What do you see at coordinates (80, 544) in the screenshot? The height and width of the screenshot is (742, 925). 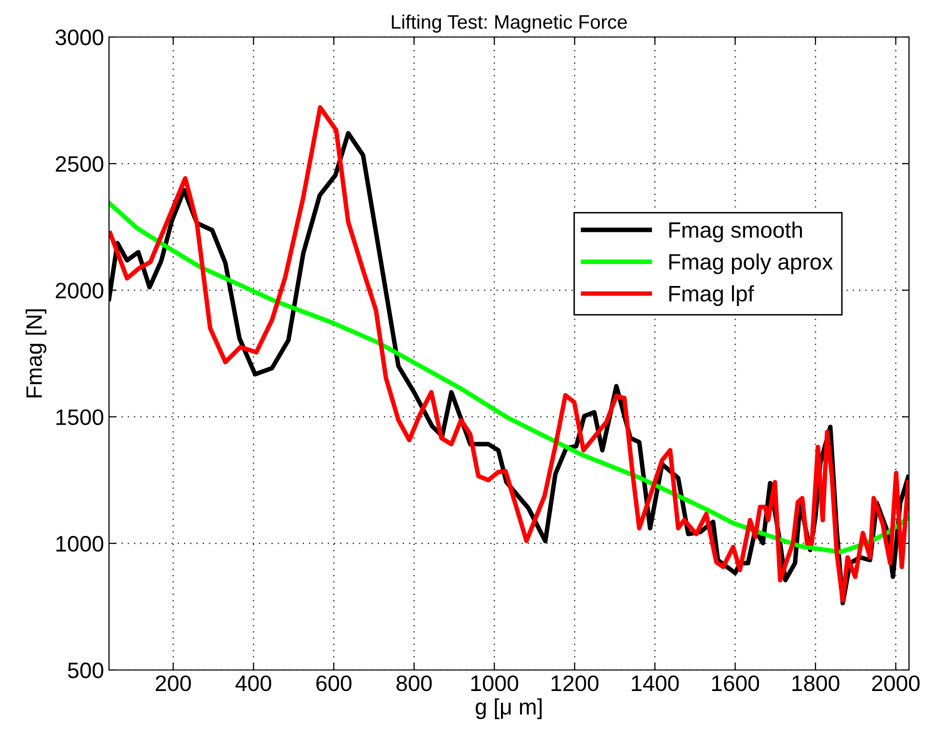 I see `y-tick-label: 1000` at bounding box center [80, 544].